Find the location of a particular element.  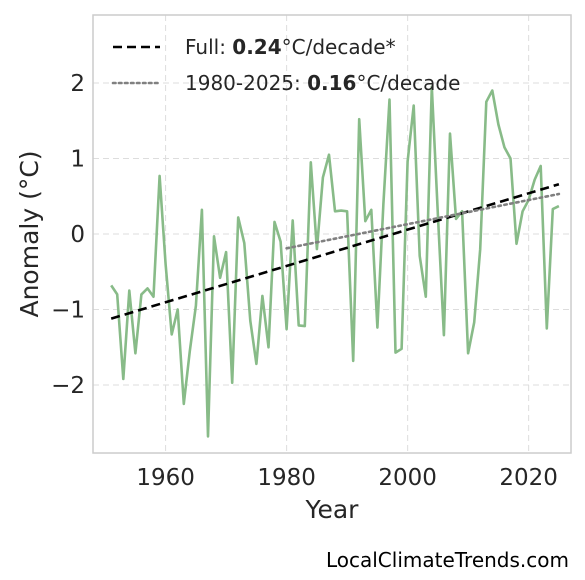

x-axis-label: Year is located at coordinates (332, 509).